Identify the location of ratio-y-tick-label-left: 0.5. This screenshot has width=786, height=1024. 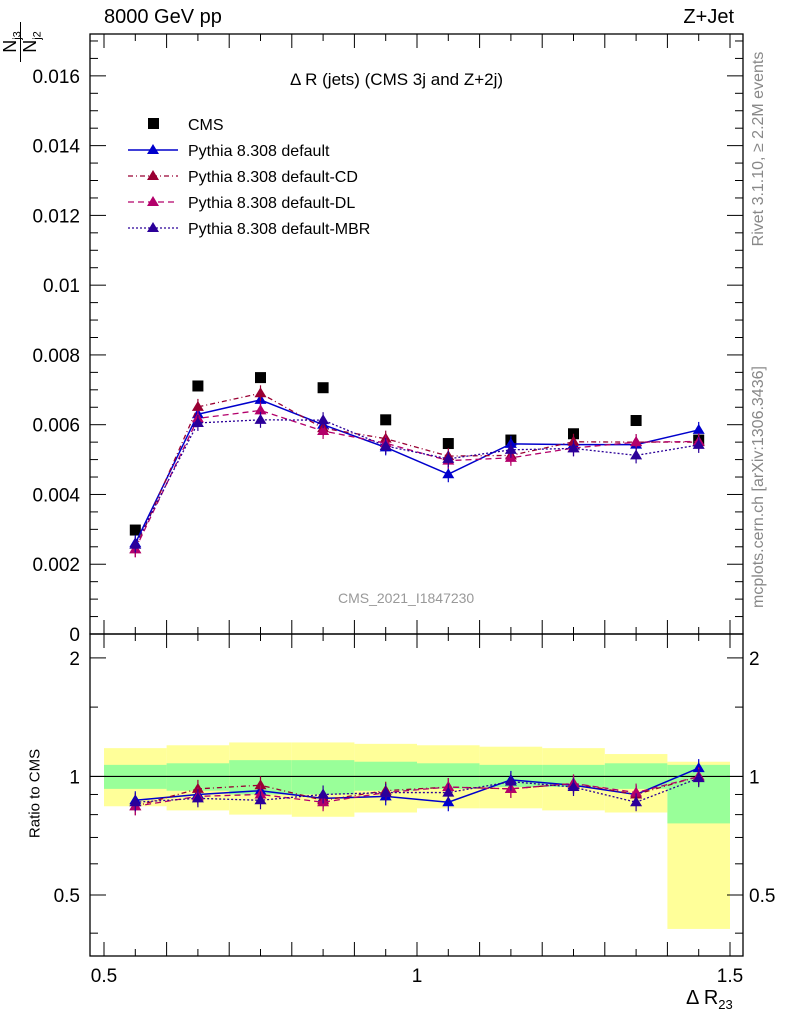
(67, 896).